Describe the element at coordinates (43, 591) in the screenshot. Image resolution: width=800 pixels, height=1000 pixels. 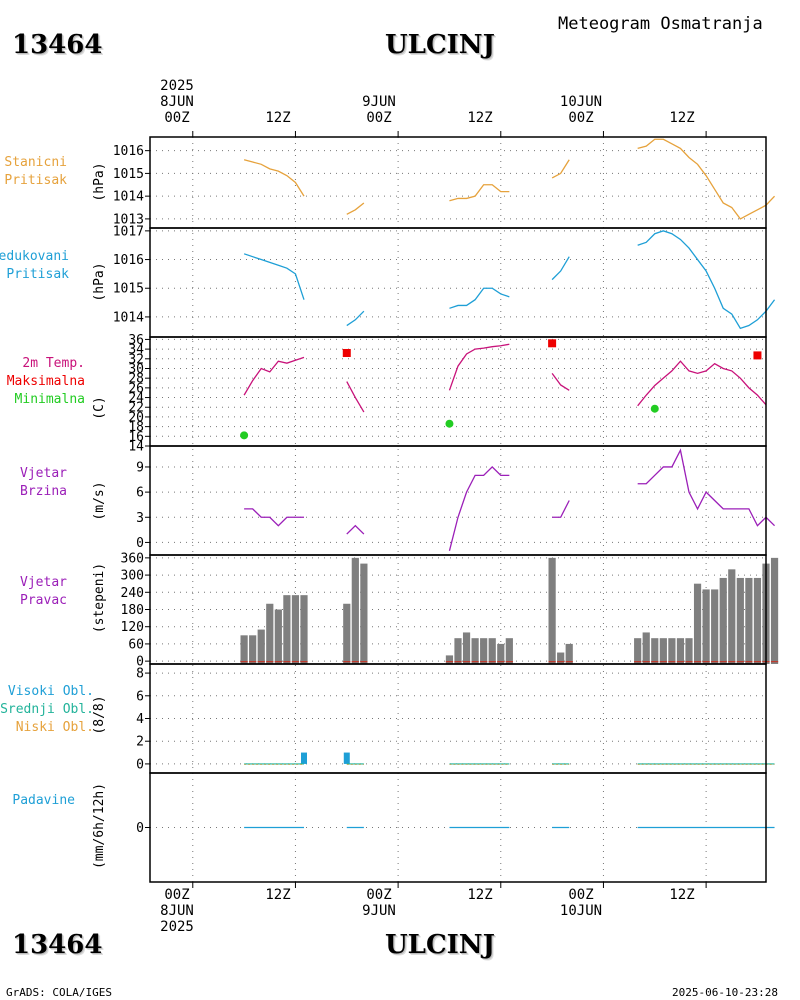
I see `wind-direction-label: Vjetar Pravac` at that location.